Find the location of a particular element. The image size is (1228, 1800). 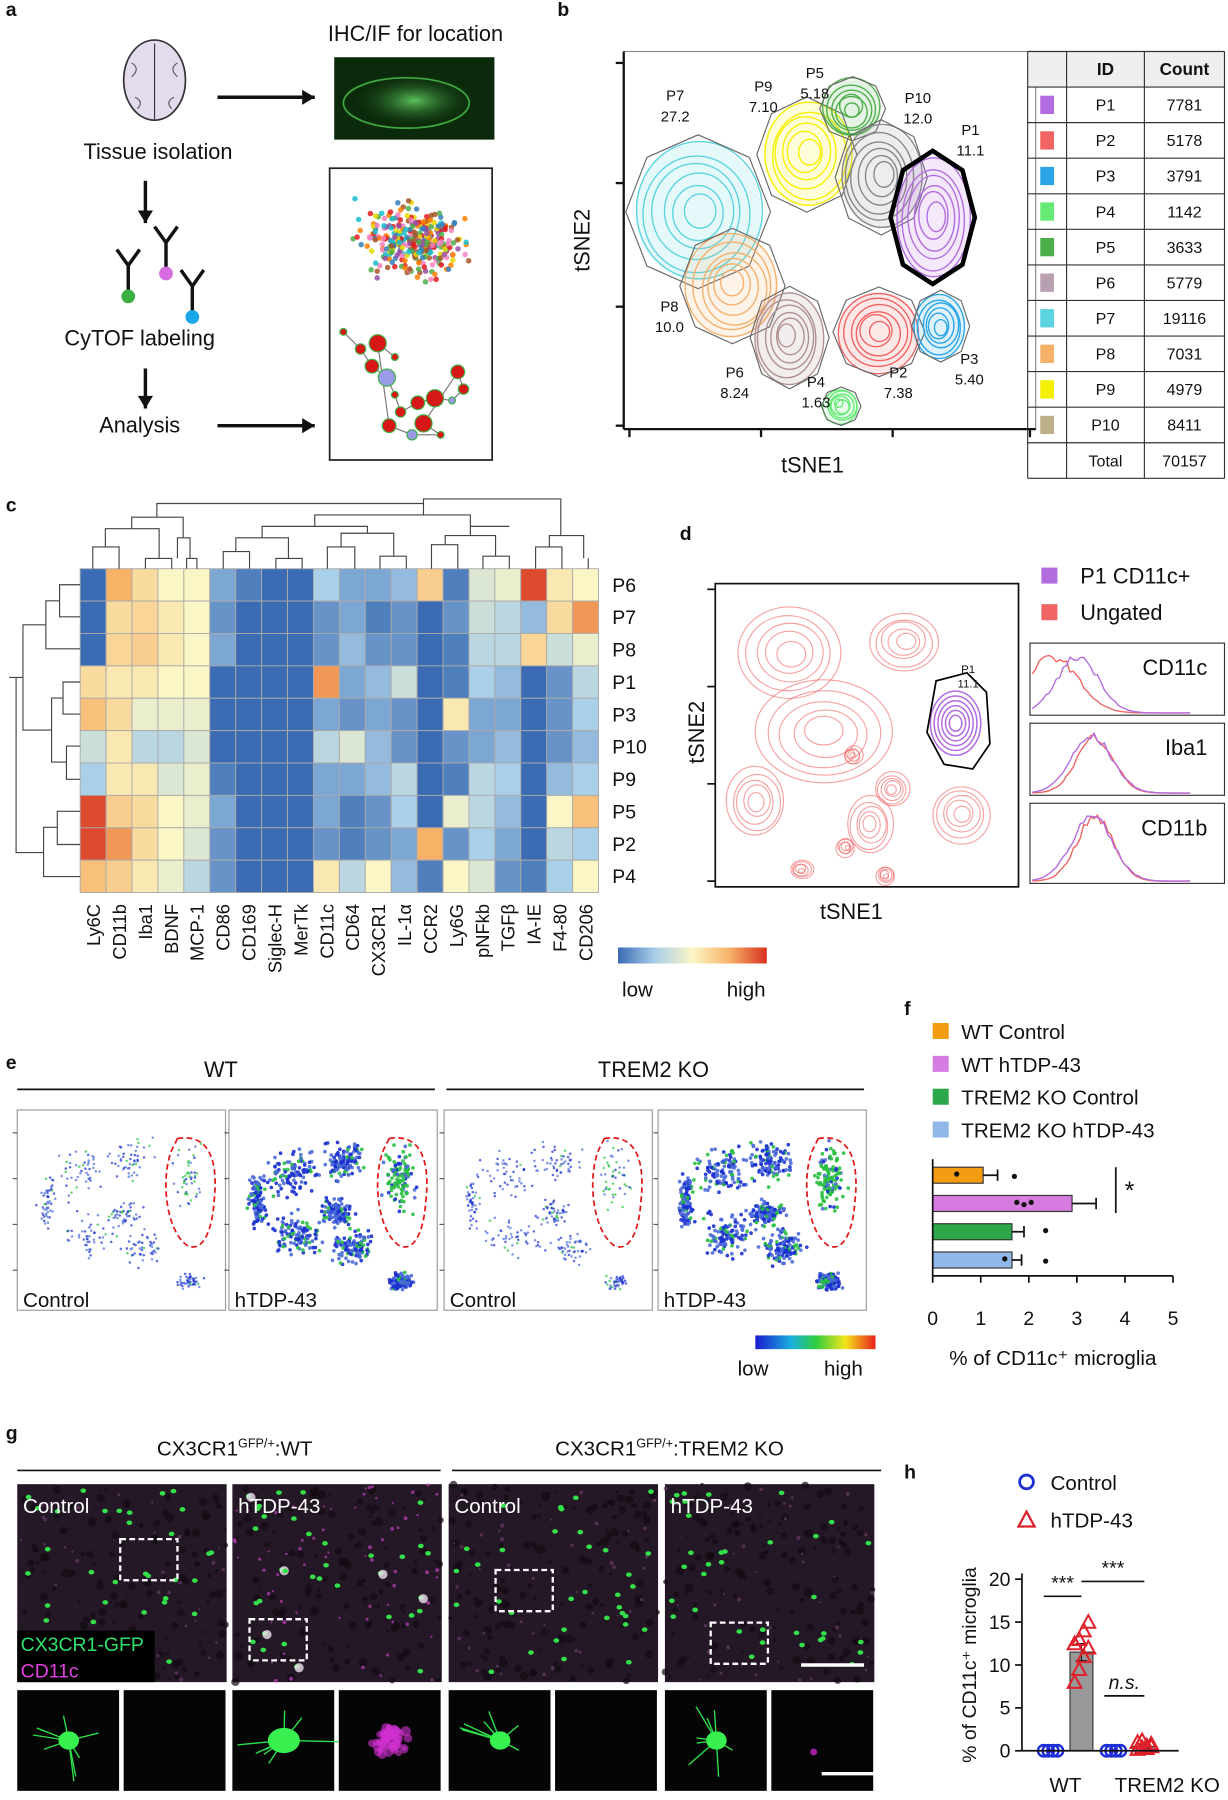

gate-id: P4 is located at coordinates (816, 383).